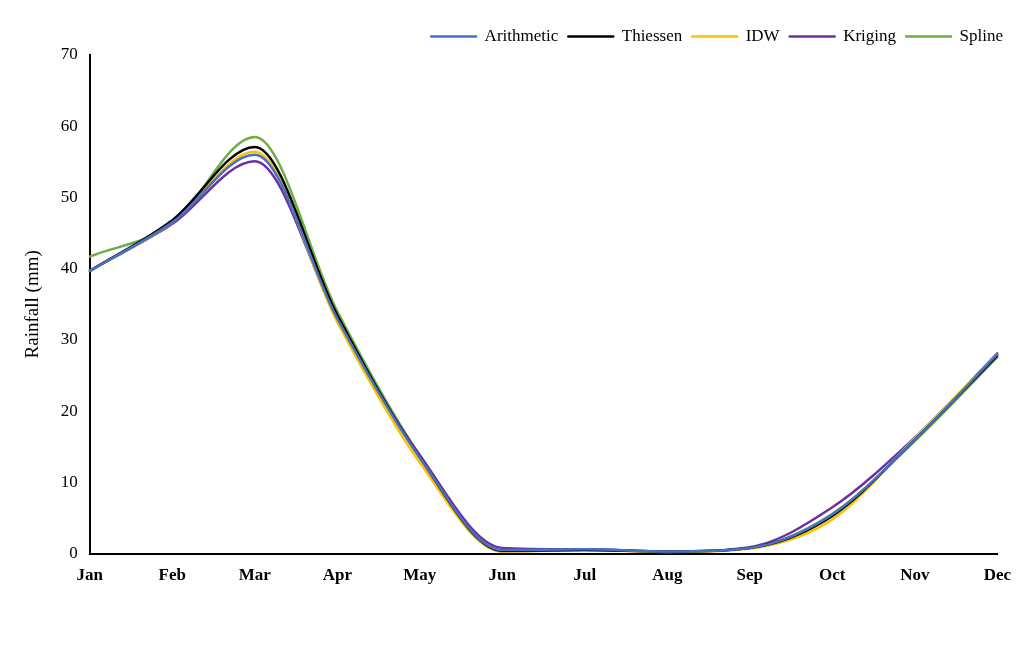  Describe the element at coordinates (69, 410) in the screenshot. I see `y-tick-label: 20` at that location.